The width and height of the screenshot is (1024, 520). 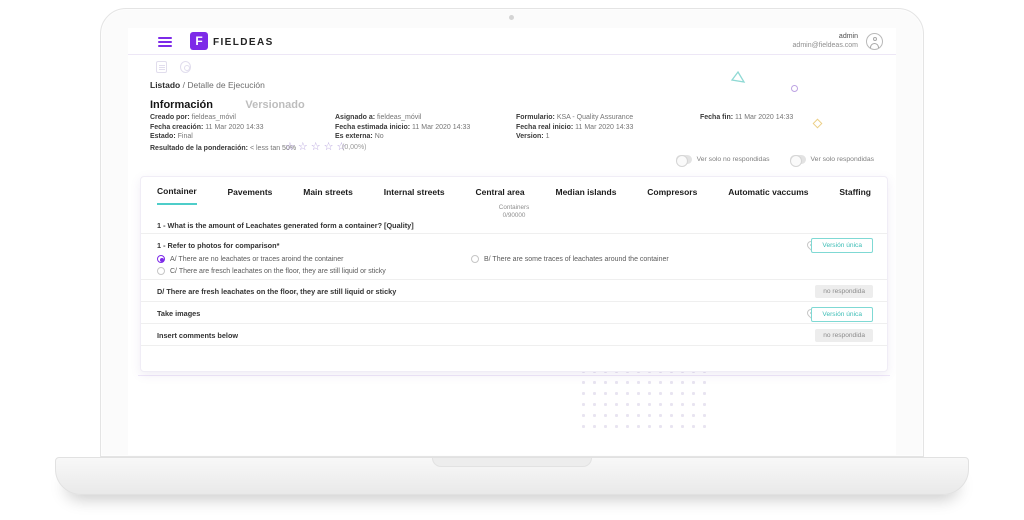 What do you see at coordinates (226, 85) in the screenshot?
I see `breadcrumb-current: Detalle de Ejecución` at bounding box center [226, 85].